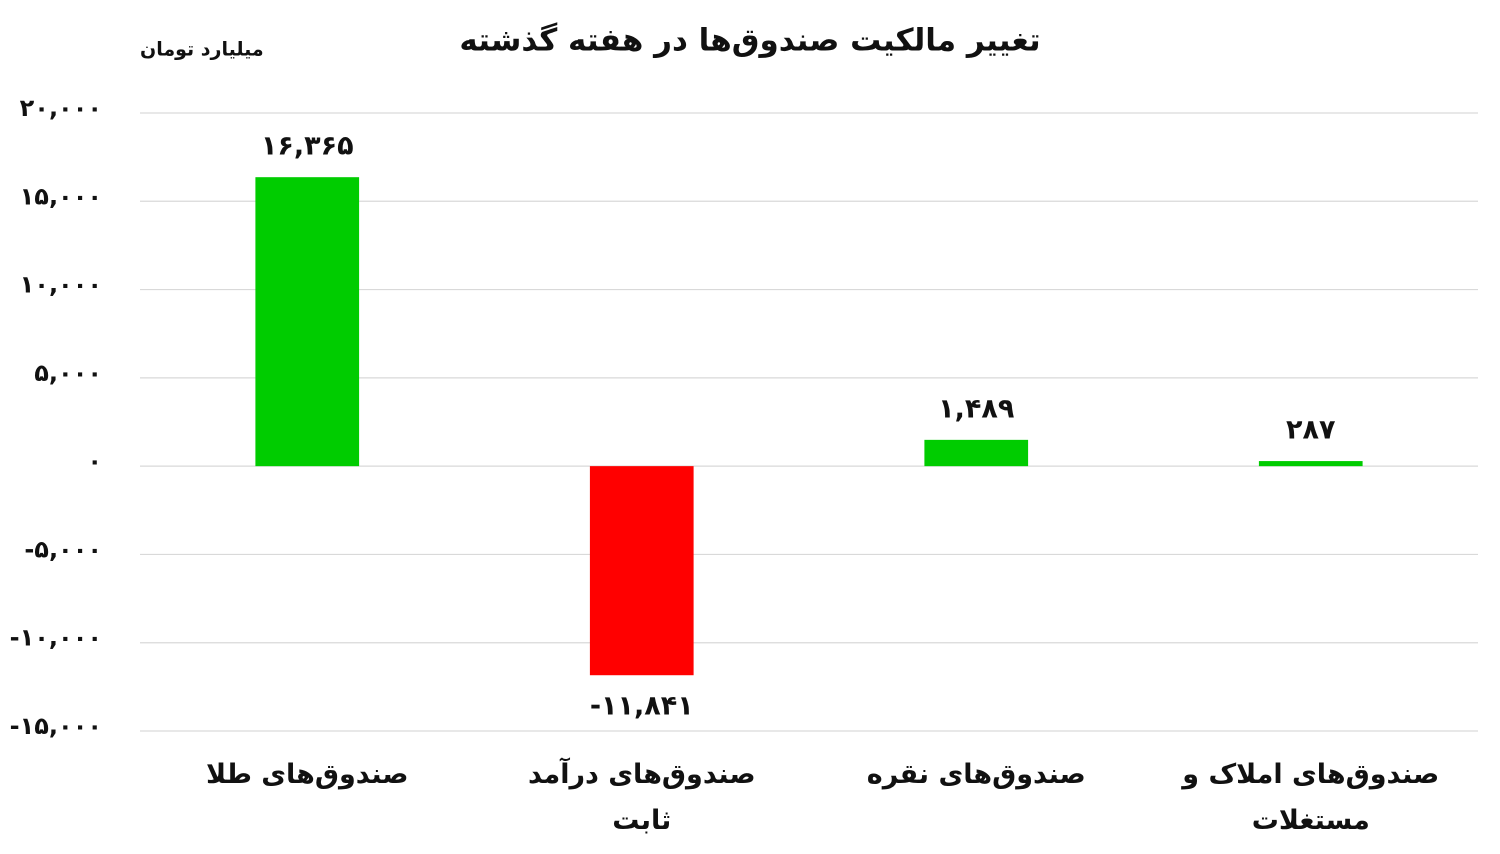 The width and height of the screenshot is (1500, 854). Describe the element at coordinates (63, 549) in the screenshot. I see `y-tick-label: -۵,۰۰۰` at that location.